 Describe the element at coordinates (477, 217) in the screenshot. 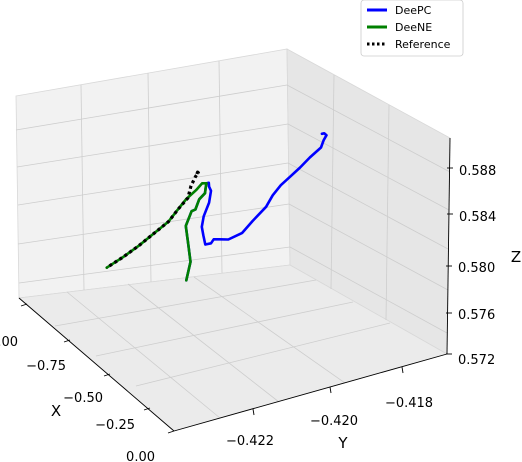

I see `z-tick-label: 0.584` at that location.